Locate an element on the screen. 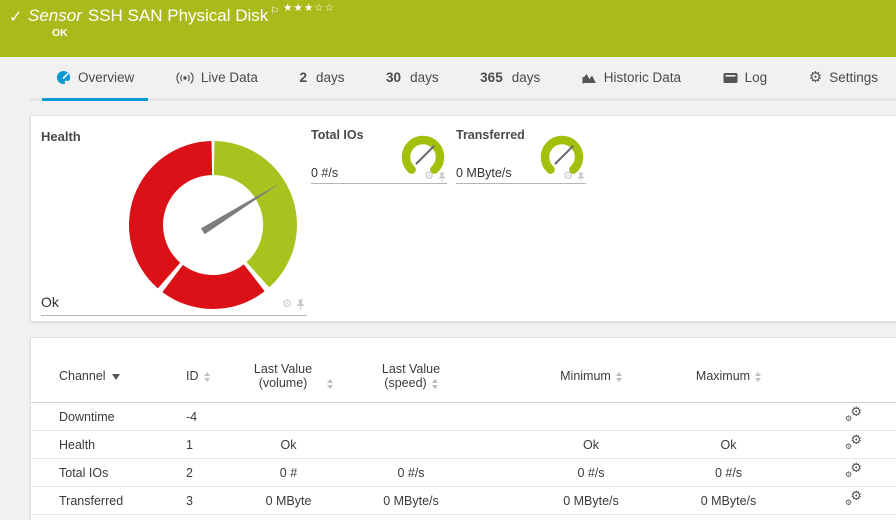 This screenshot has width=896, height=520. gear-icon: ⚙ is located at coordinates (815, 77).